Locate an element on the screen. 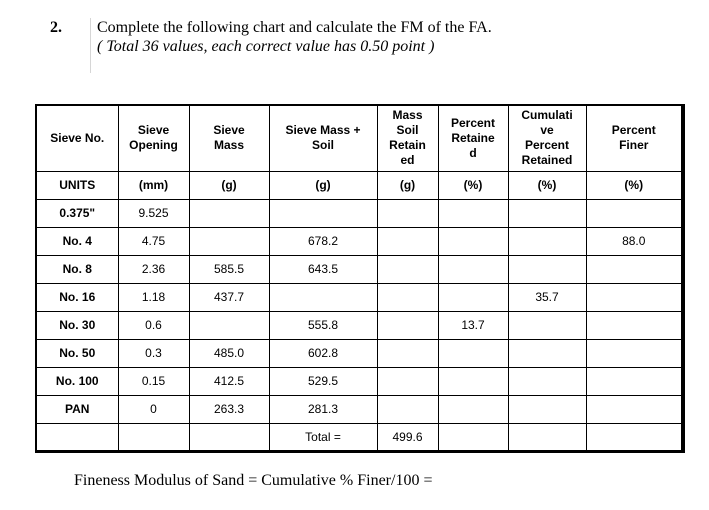 Image resolution: width=709 pixels, height=510 pixels. sieve-number-cell: No. 50 is located at coordinates (77, 353).